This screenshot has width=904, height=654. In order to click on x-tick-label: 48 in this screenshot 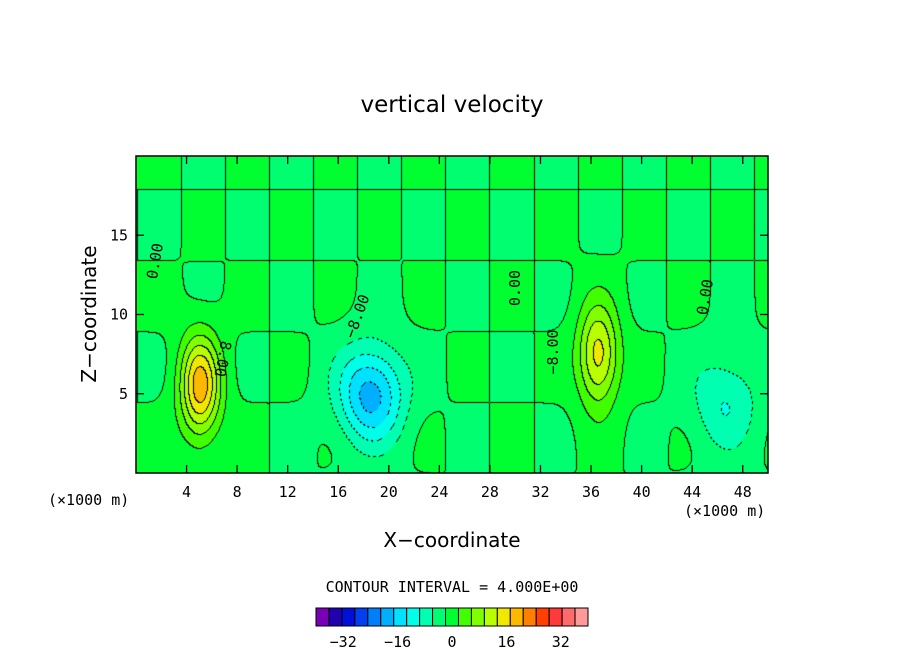, I will do `click(743, 492)`.